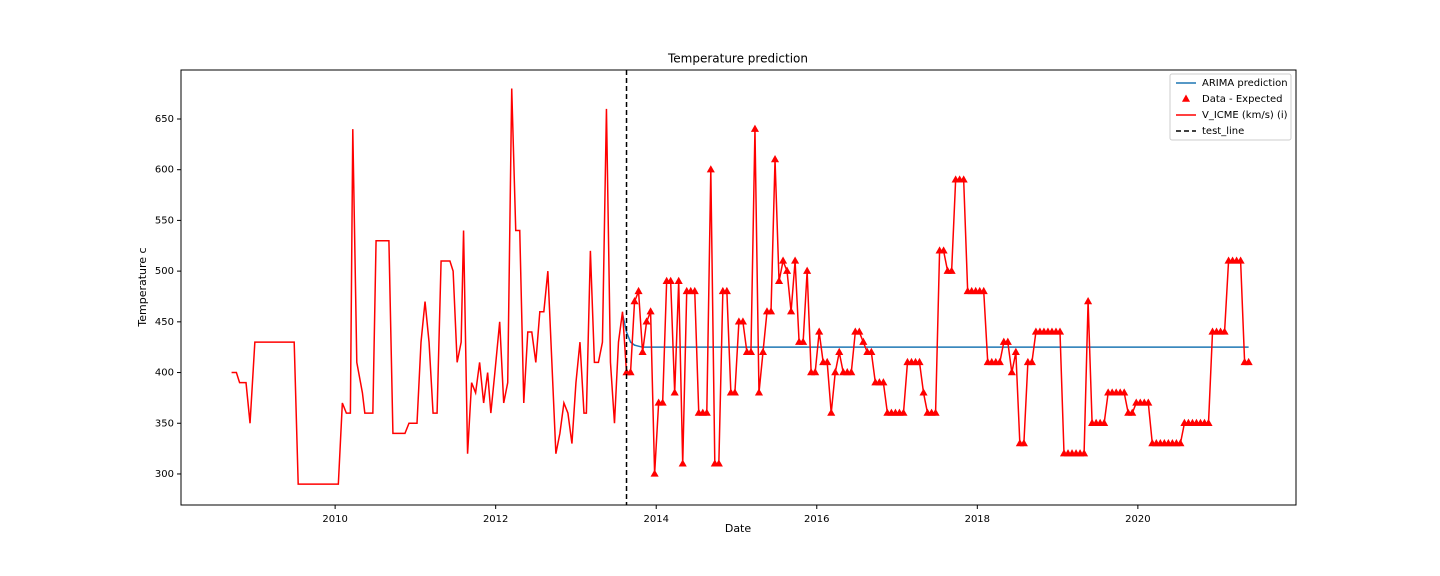  What do you see at coordinates (737, 59) in the screenshot?
I see `chart-title: Temperature prediction` at bounding box center [737, 59].